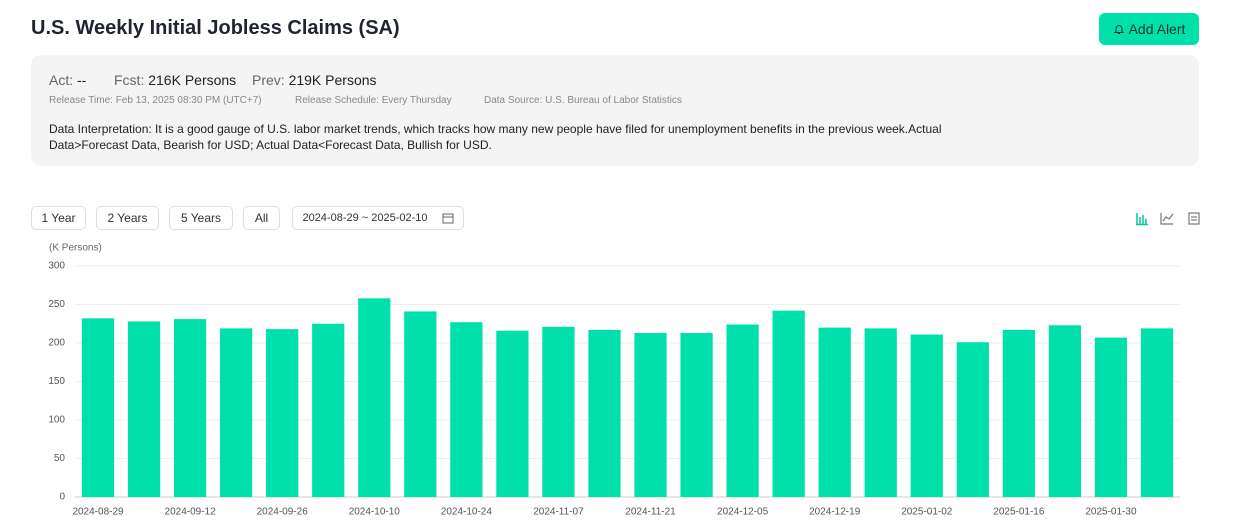 This screenshot has width=1240, height=523. I want to click on add-alert-button: Add Alert, so click(1149, 29).